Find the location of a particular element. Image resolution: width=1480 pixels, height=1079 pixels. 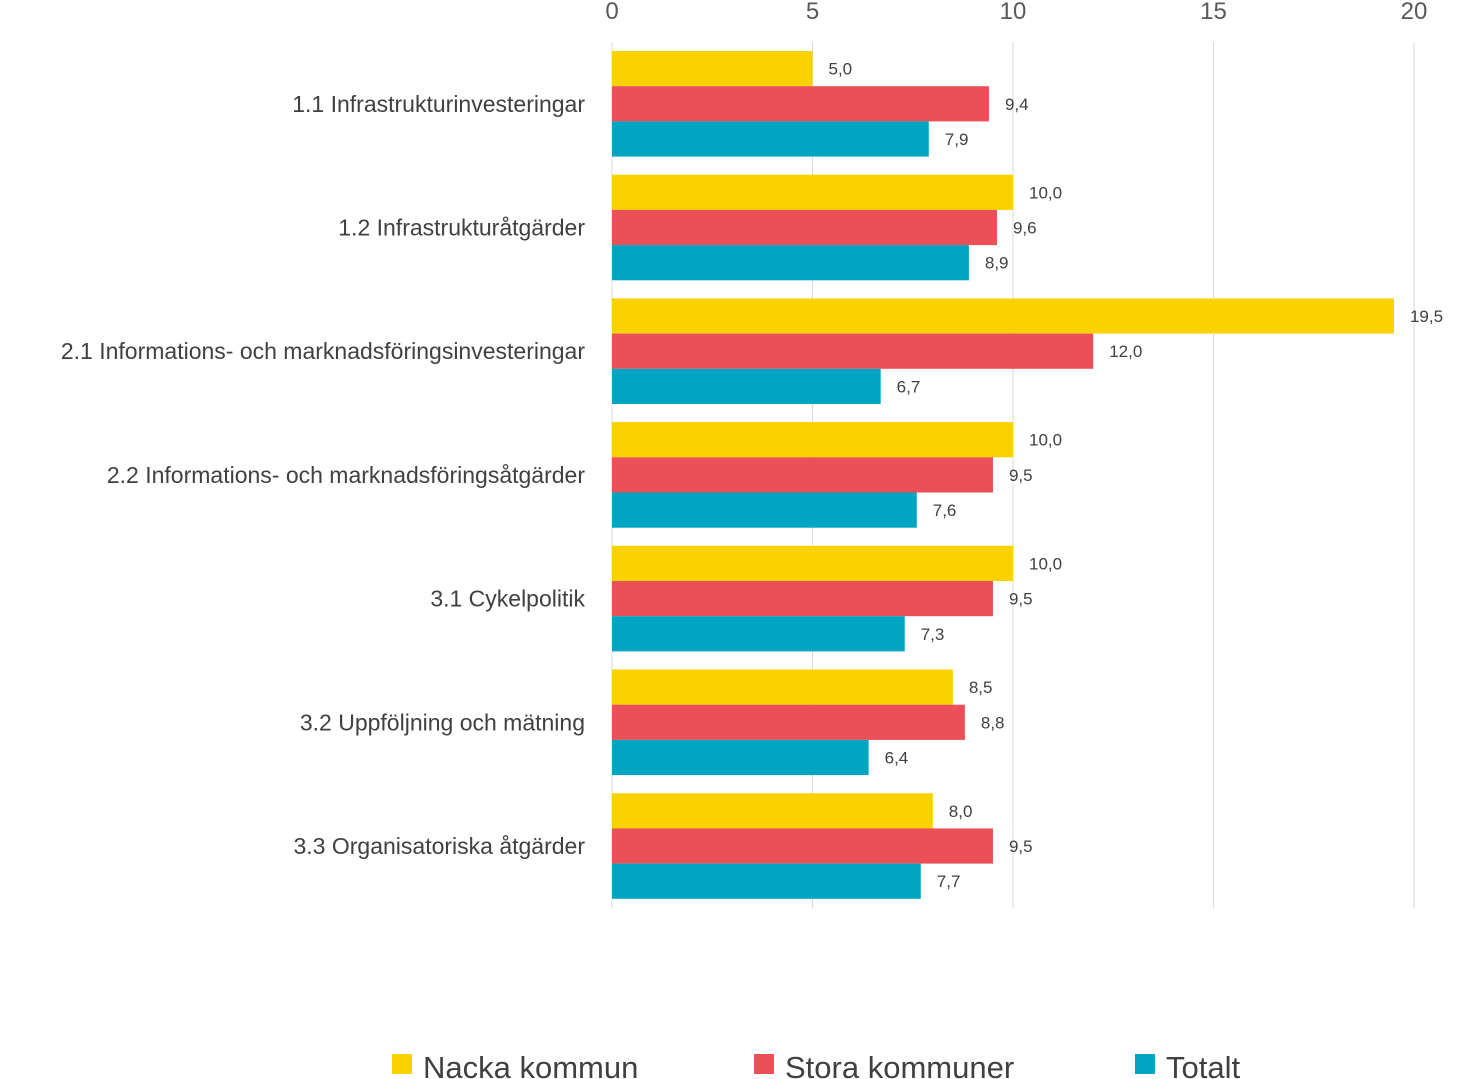

data-label: 12,0 is located at coordinates (1125, 351).